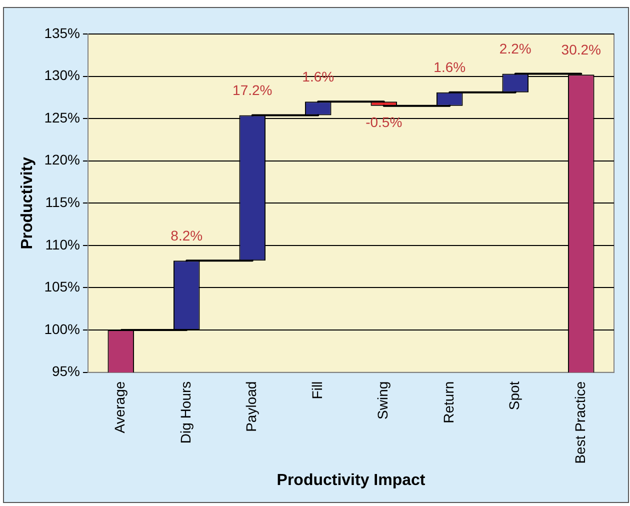  What do you see at coordinates (62, 75) in the screenshot?
I see `y-tick-label: 130%` at bounding box center [62, 75].